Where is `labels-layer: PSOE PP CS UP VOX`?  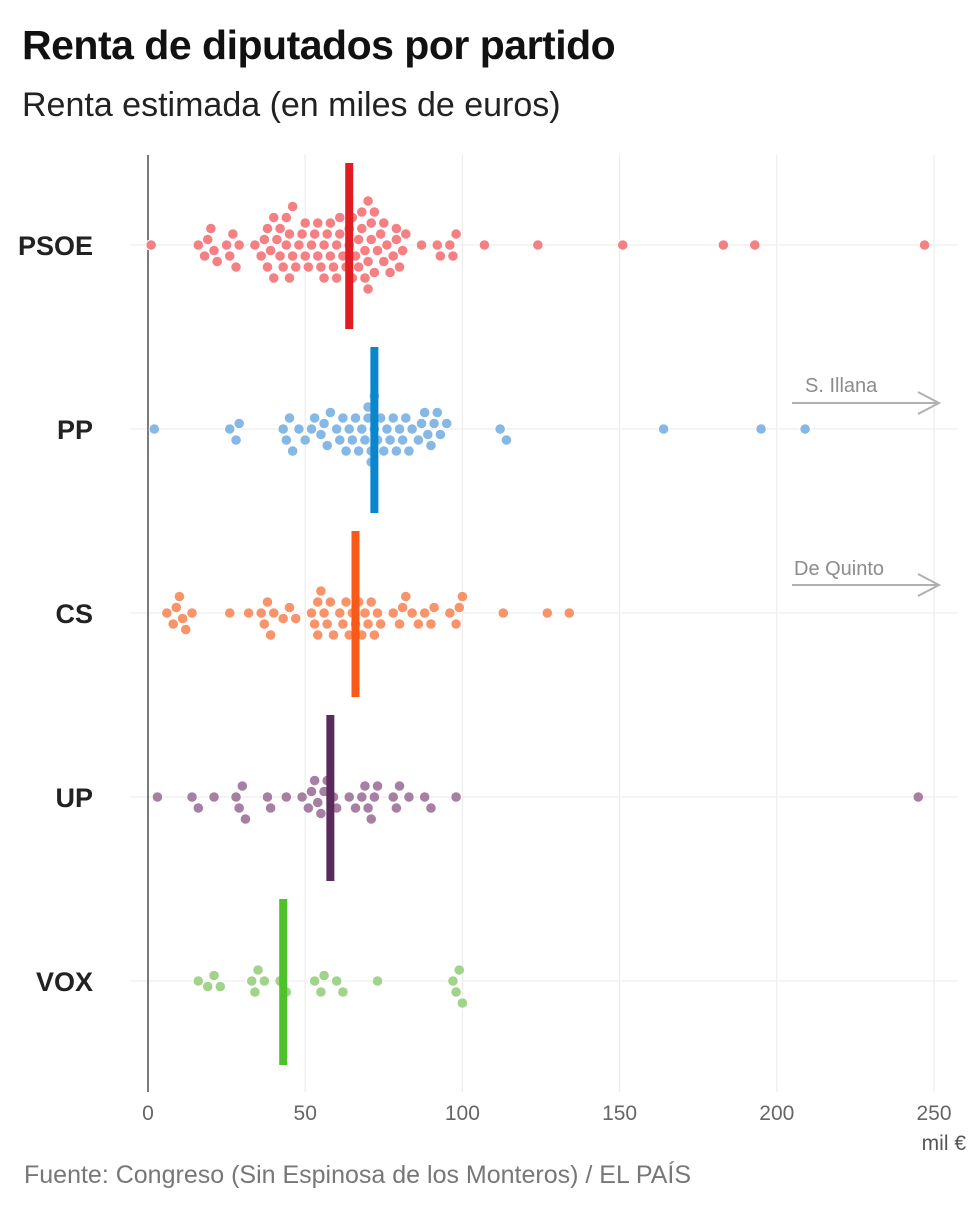
labels-layer: PSOE PP CS UP VOX is located at coordinates (55, 614).